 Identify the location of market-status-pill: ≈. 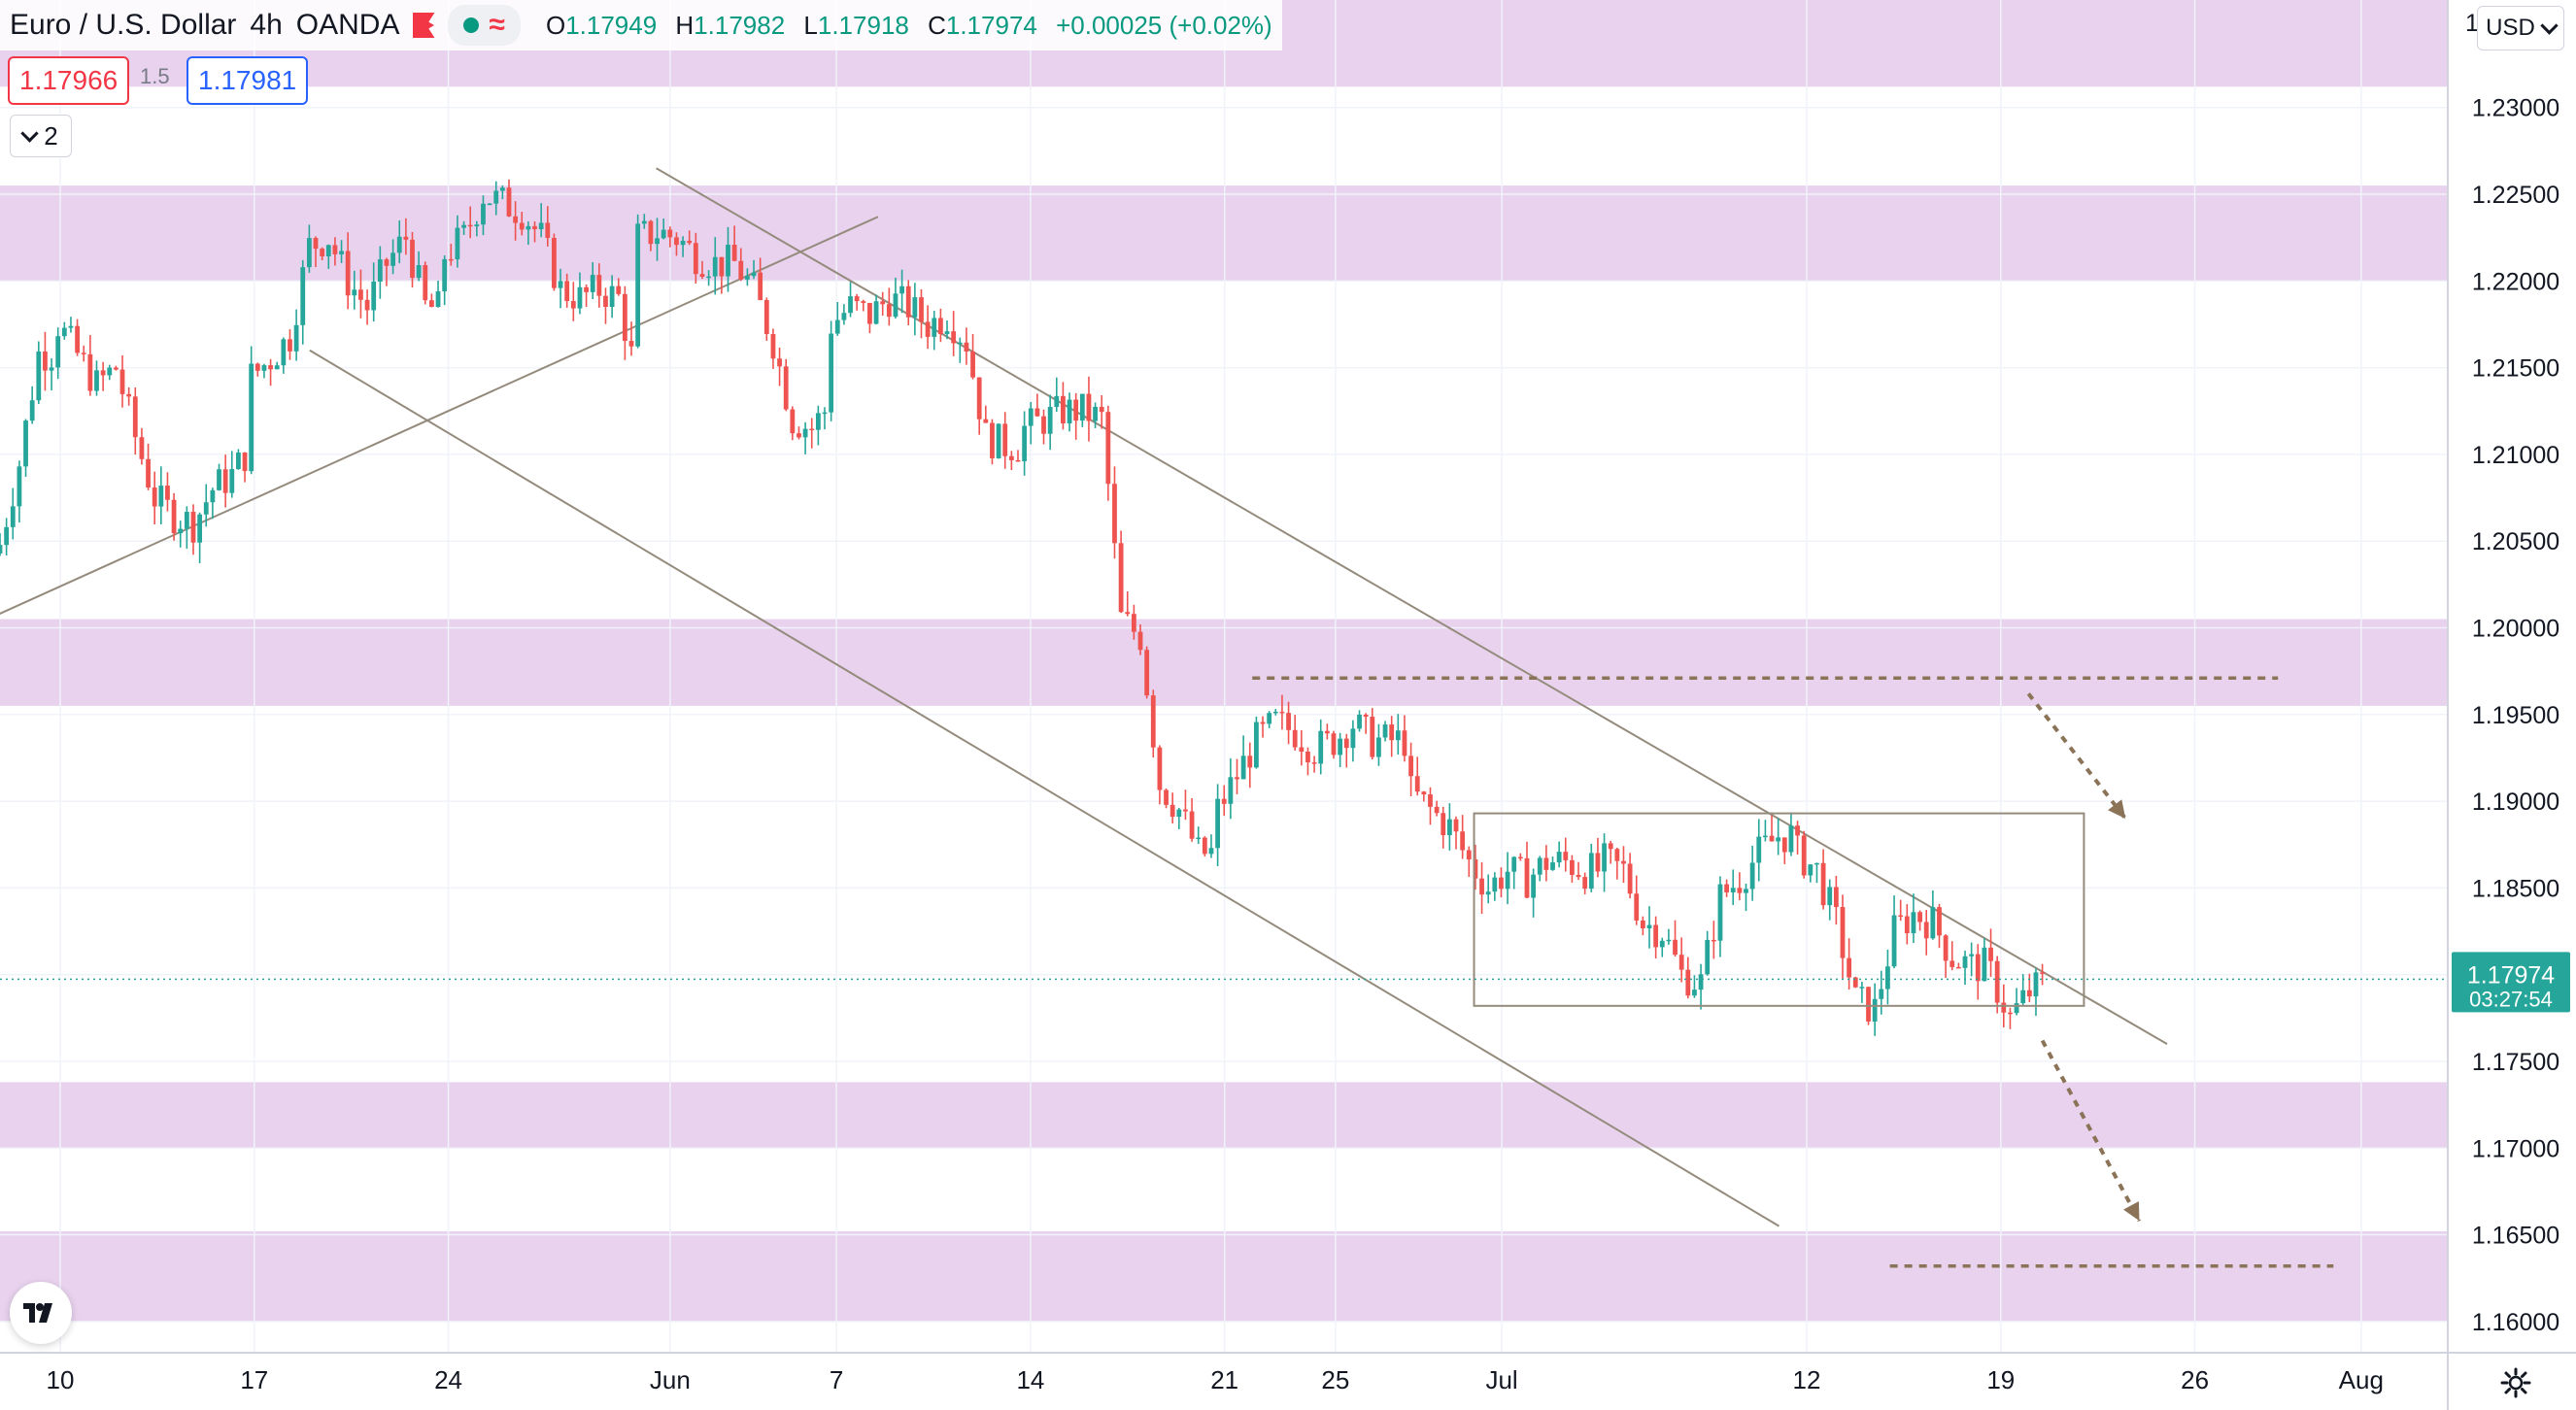
(484, 25).